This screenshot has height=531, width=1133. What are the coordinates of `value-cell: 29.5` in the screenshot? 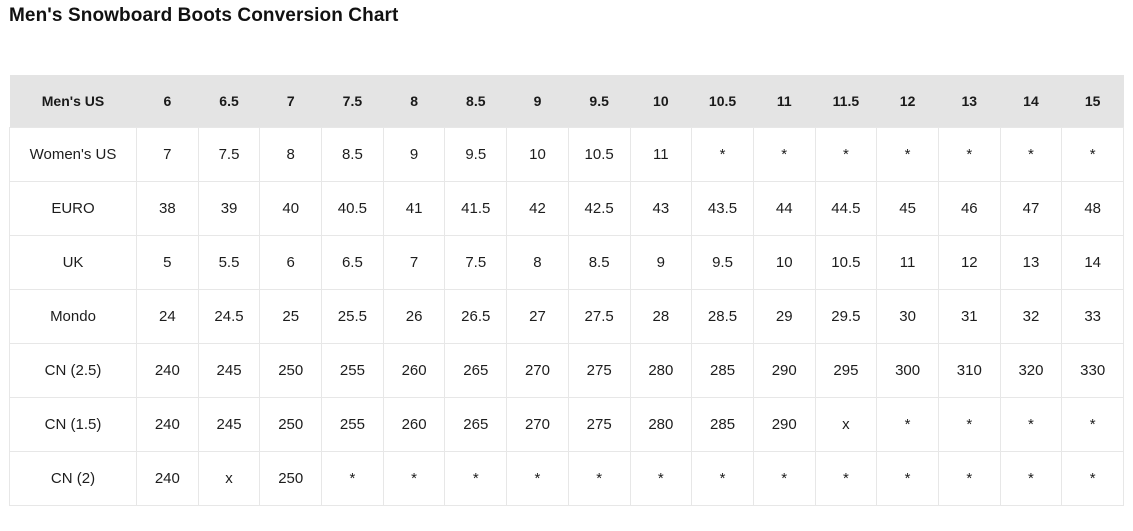 It's located at (846, 316).